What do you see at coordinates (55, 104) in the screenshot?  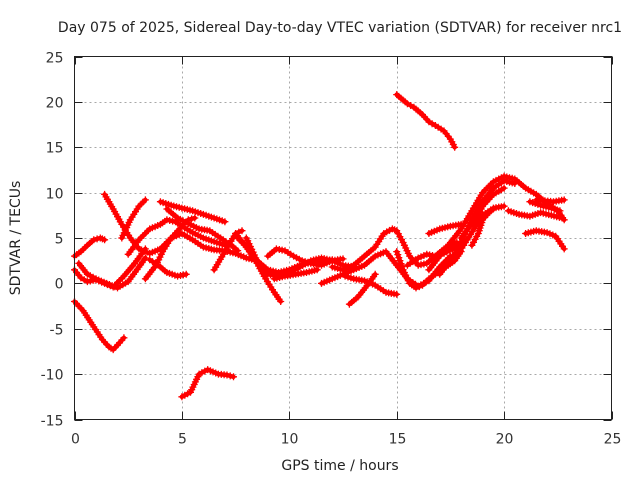 I see `y-tick-label: 20` at bounding box center [55, 104].